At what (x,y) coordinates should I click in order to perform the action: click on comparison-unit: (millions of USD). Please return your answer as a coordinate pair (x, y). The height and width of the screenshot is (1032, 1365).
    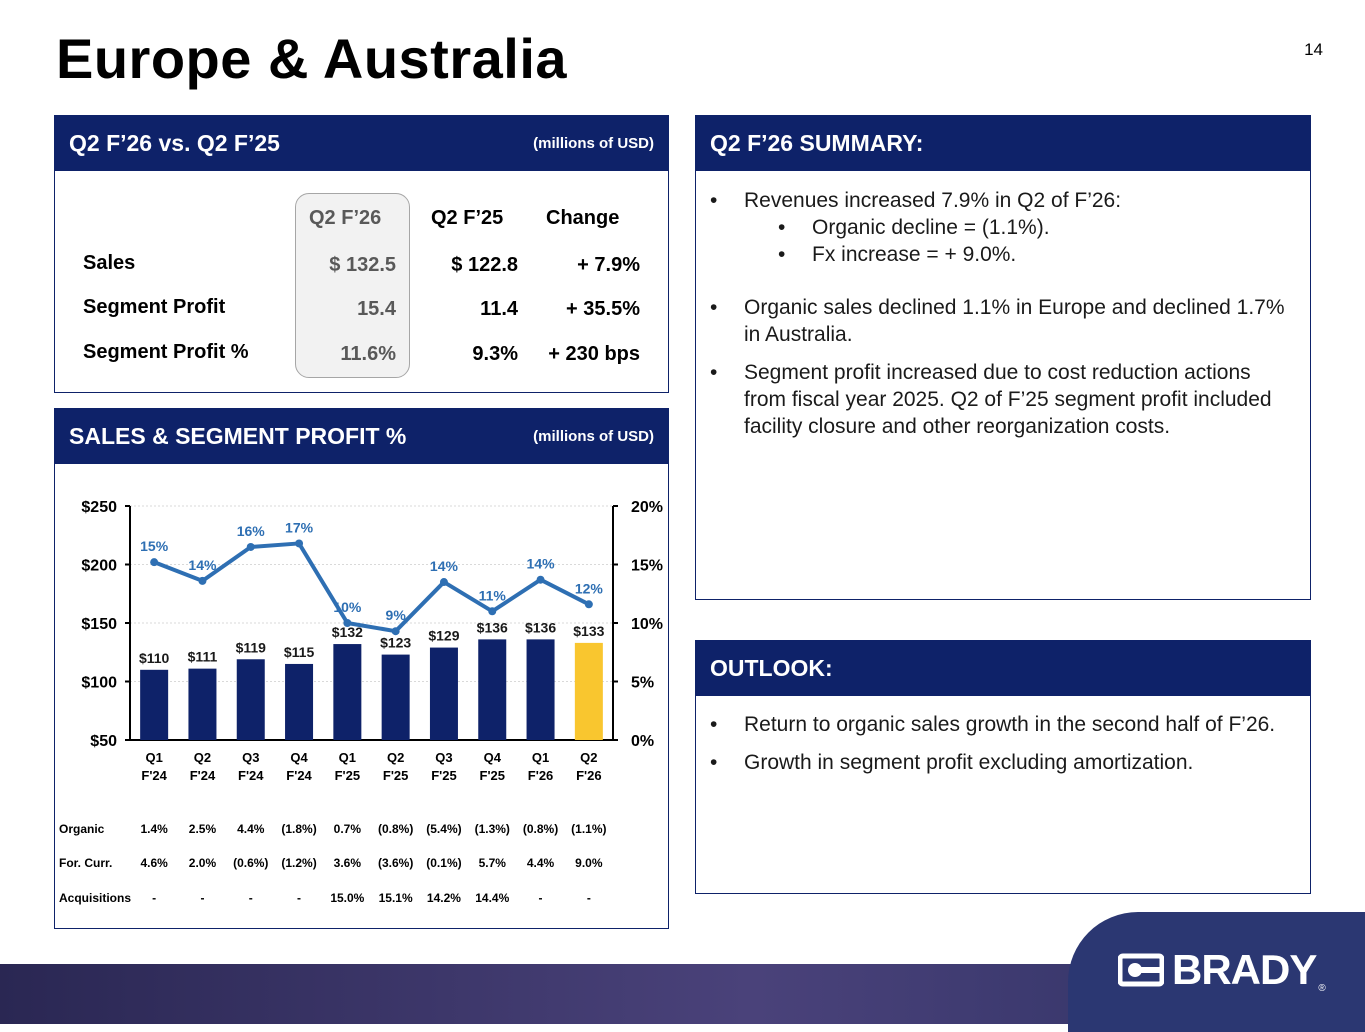
    Looking at the image, I should click on (593, 143).